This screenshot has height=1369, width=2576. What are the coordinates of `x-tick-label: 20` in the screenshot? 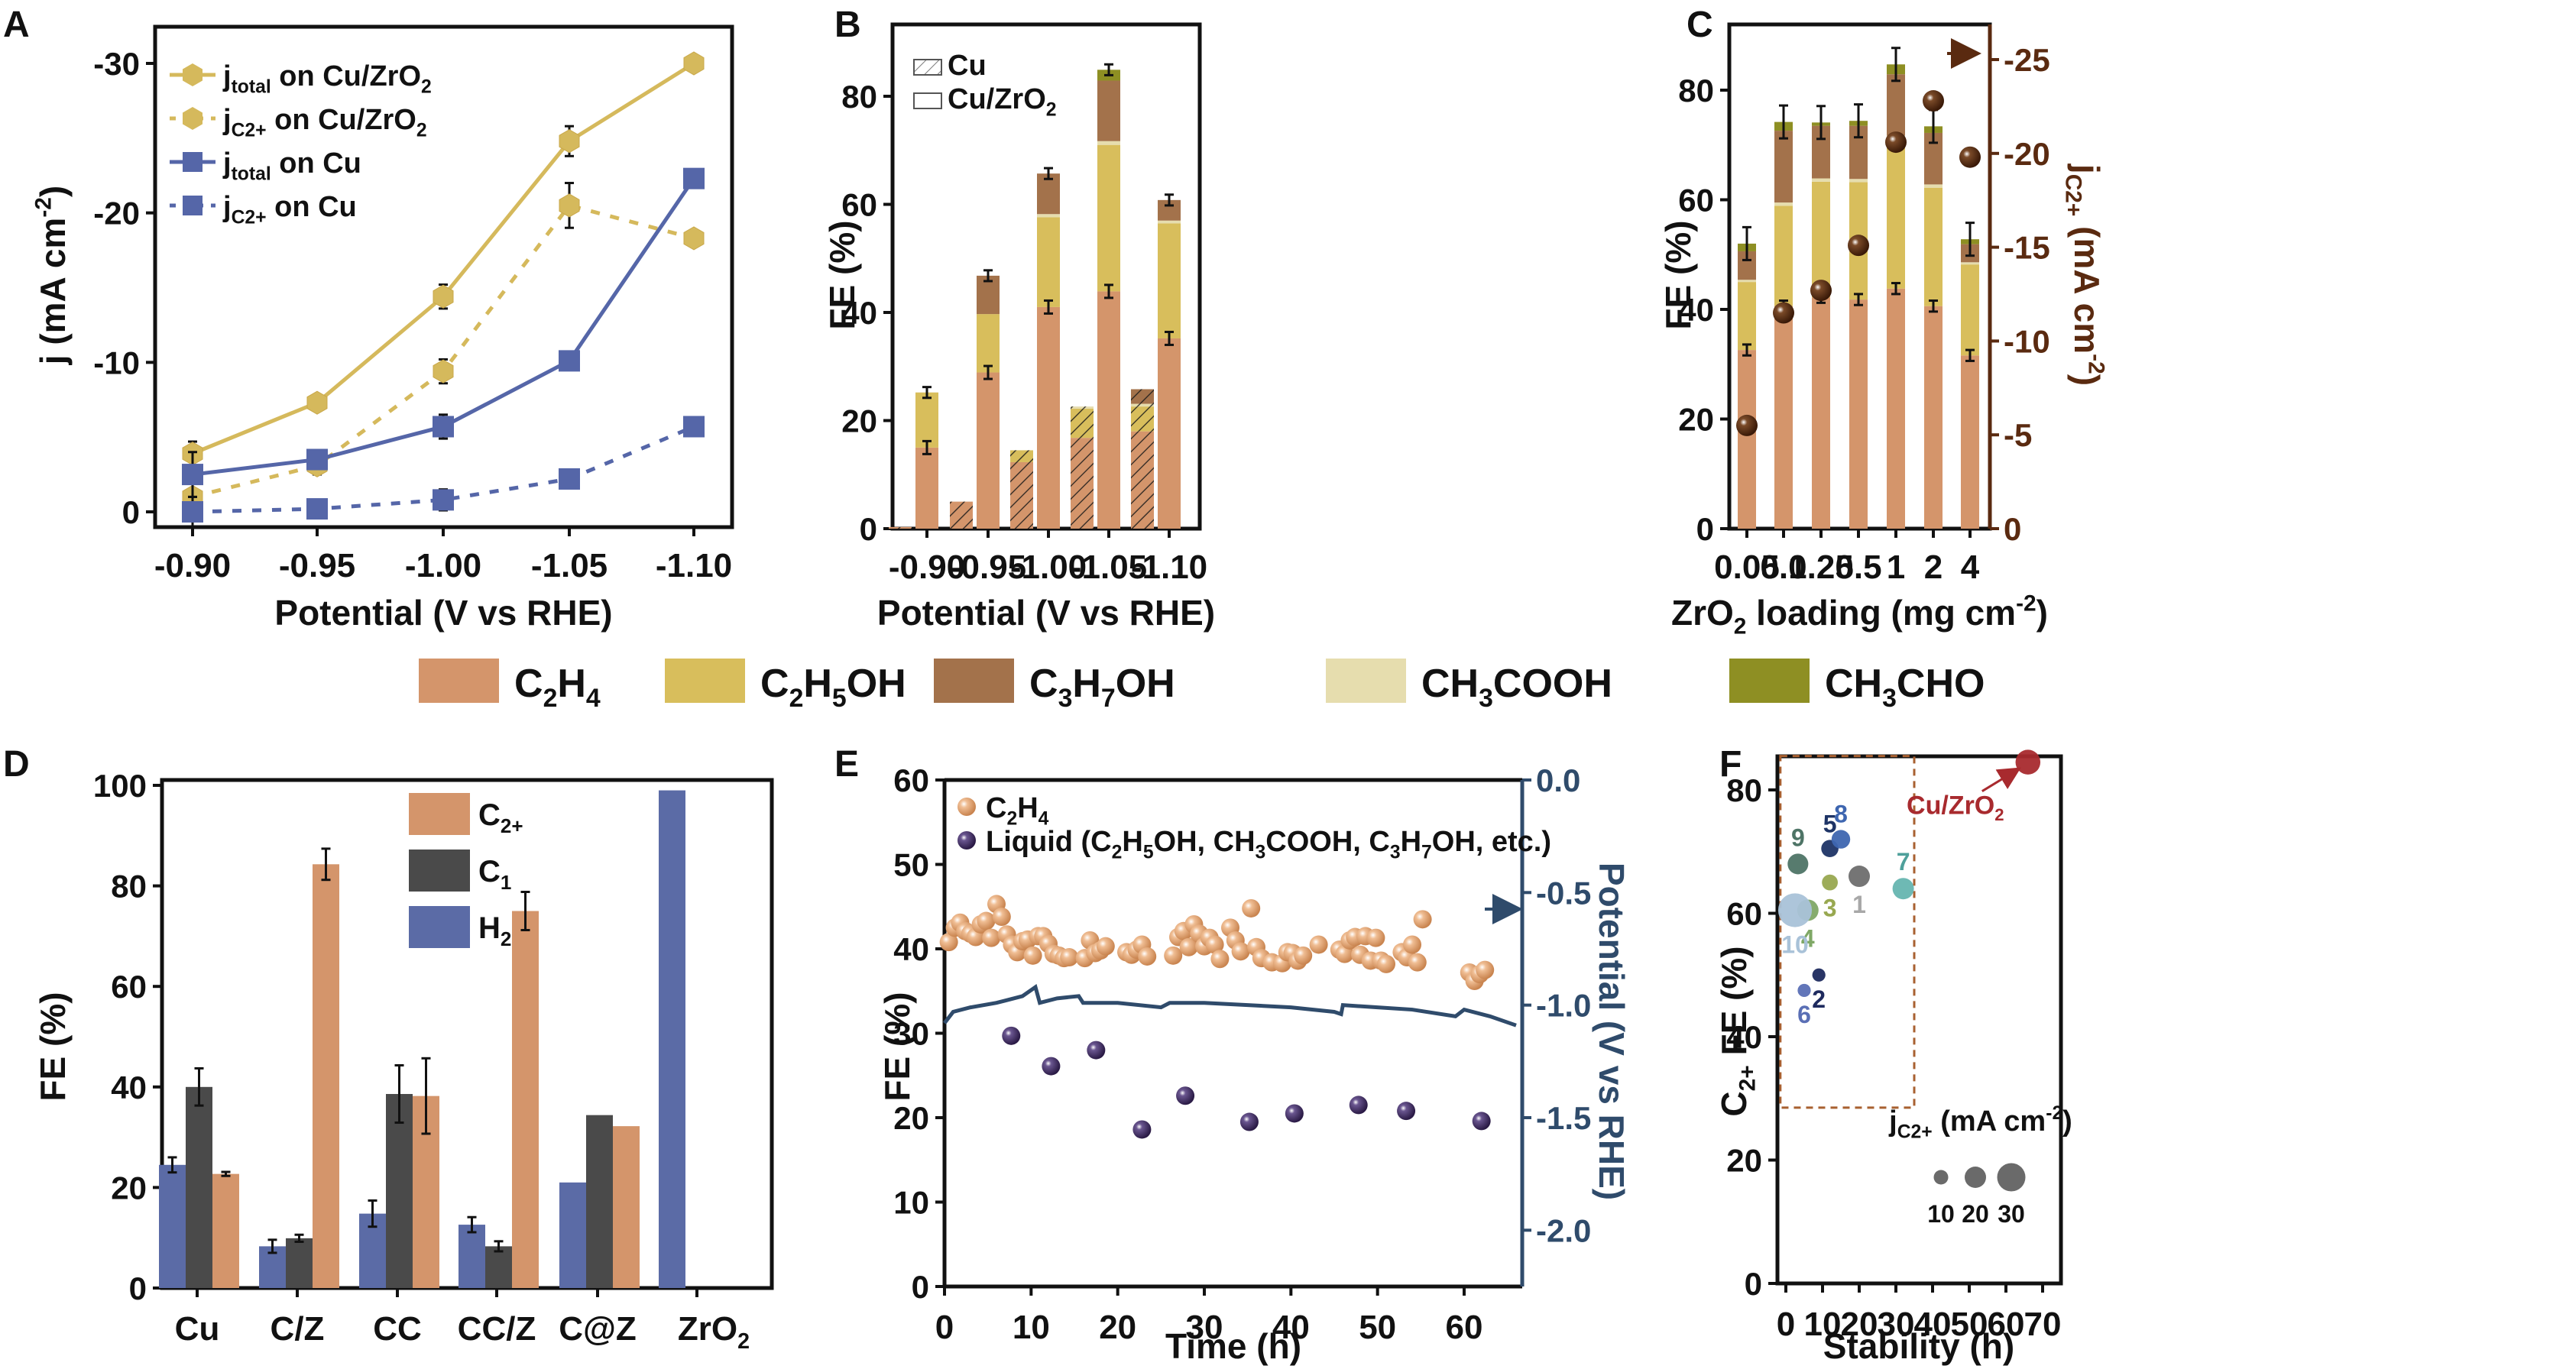 It's located at (1117, 1328).